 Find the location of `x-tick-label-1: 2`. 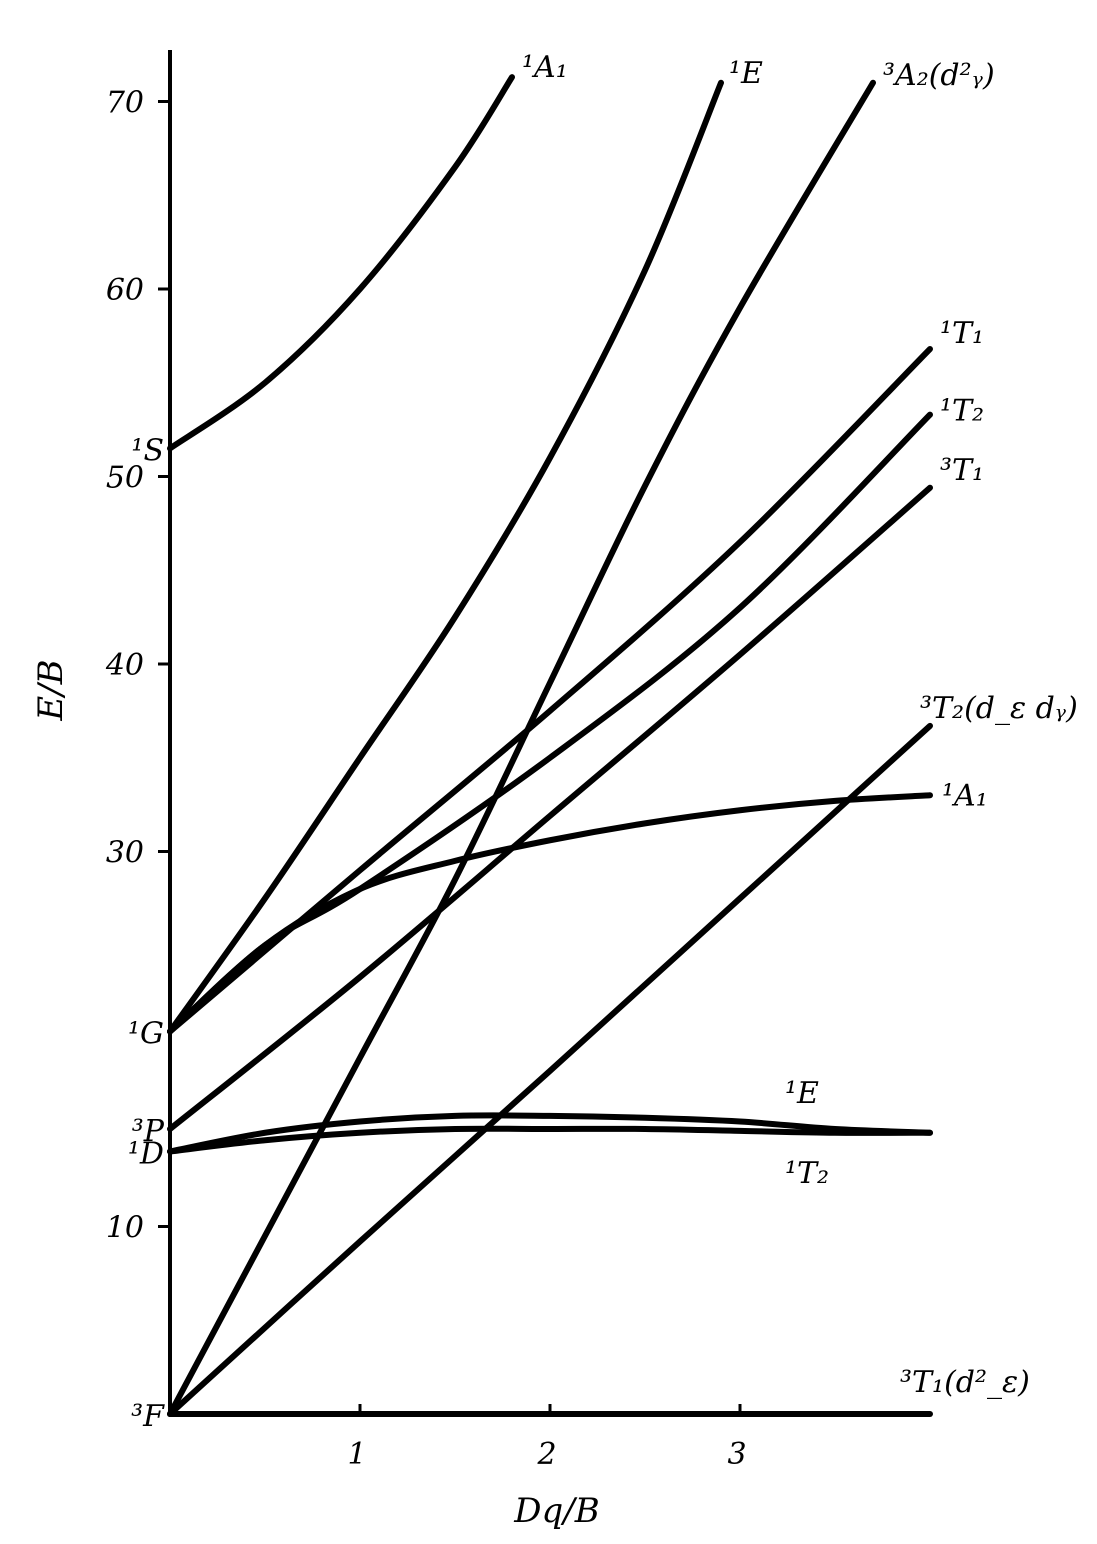

x-tick-label-1: 2 is located at coordinates (546, 1454).